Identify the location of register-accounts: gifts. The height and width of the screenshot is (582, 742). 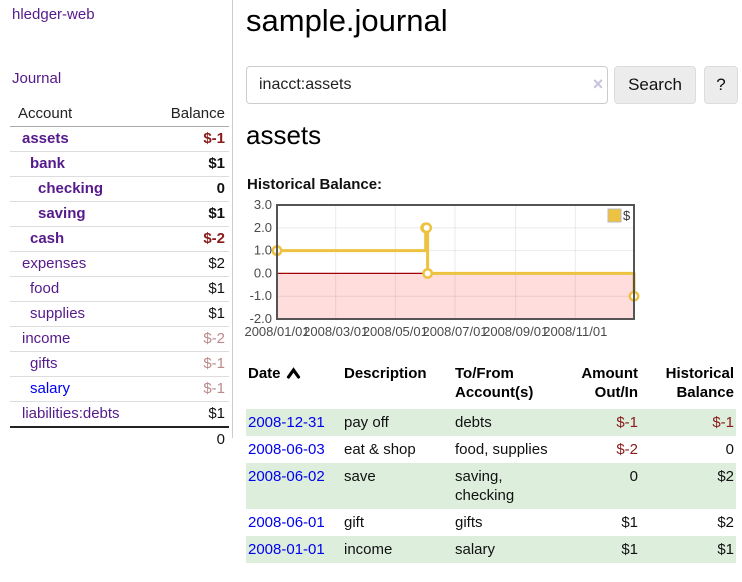
(469, 522).